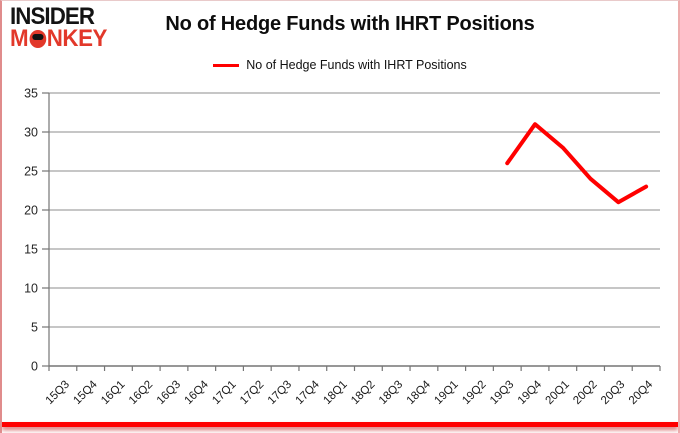  I want to click on x-axis-label: 18Q3, so click(391, 393).